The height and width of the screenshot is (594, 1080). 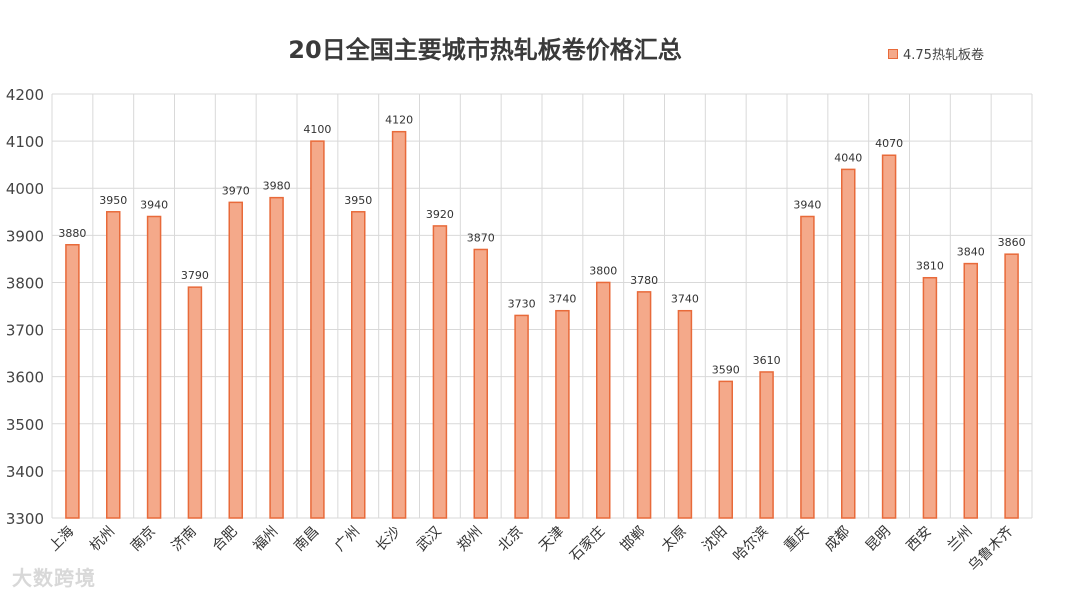 What do you see at coordinates (25, 425) in the screenshot?
I see `y-tick-label: 3500` at bounding box center [25, 425].